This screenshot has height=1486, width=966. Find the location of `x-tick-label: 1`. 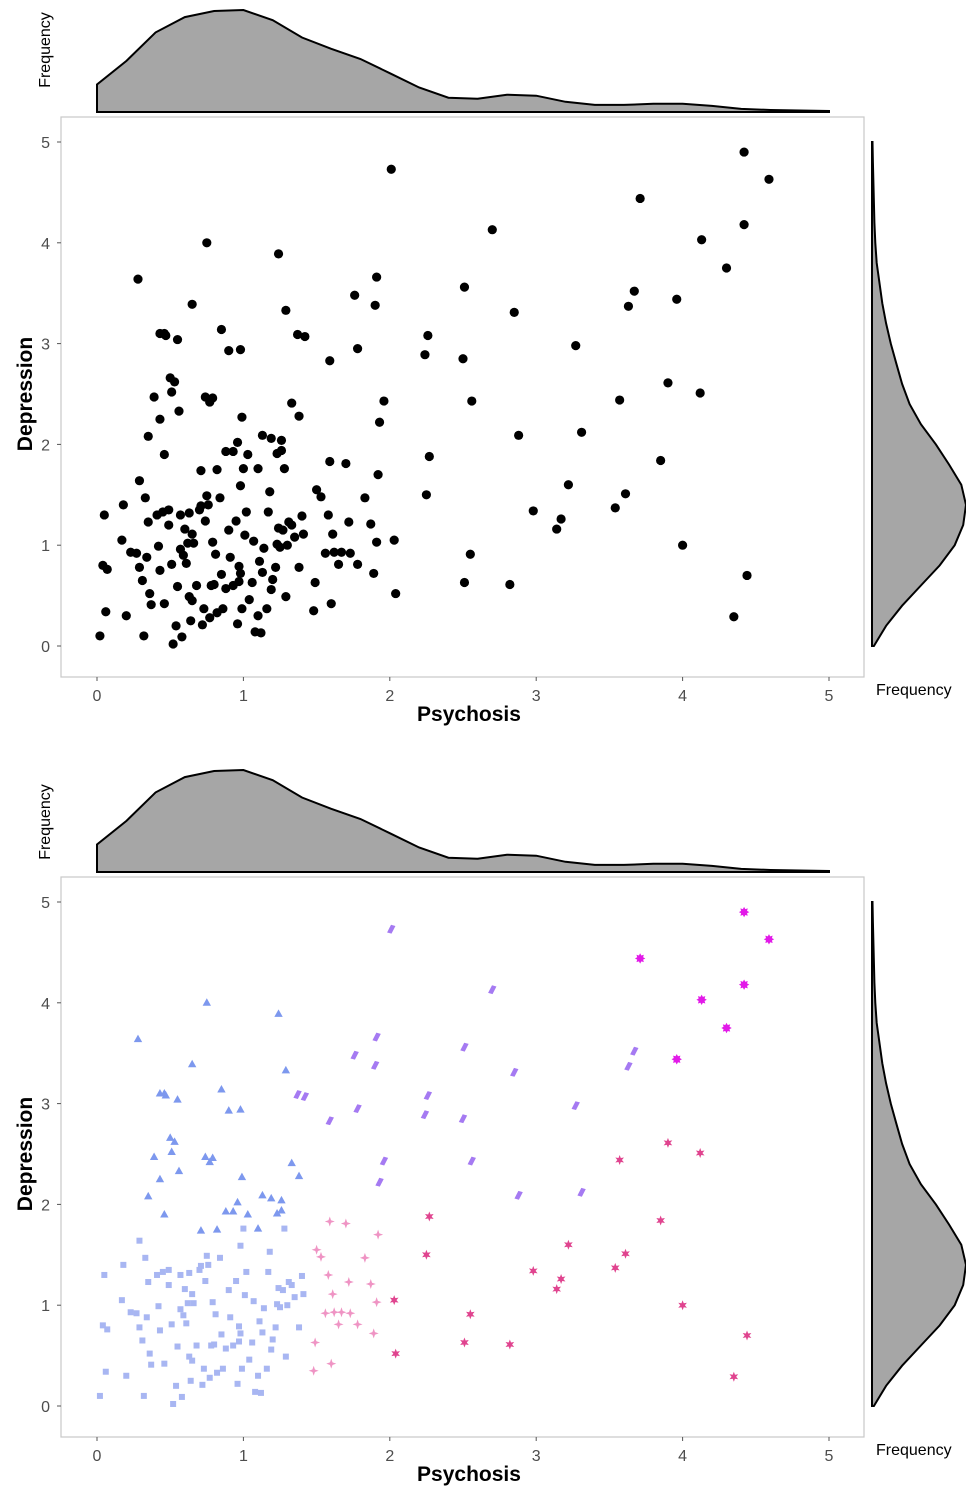

x-tick-label: 1 is located at coordinates (243, 1456).